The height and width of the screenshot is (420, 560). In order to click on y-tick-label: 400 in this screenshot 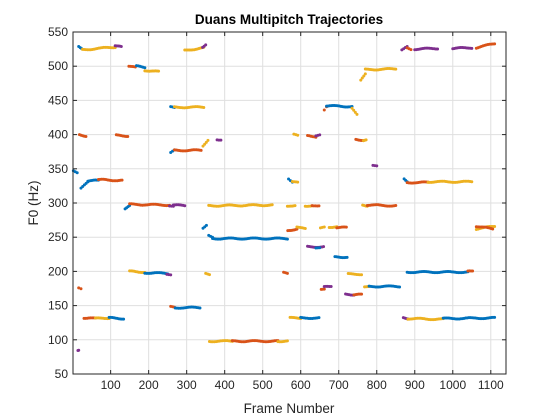, I will do `click(58, 135)`.